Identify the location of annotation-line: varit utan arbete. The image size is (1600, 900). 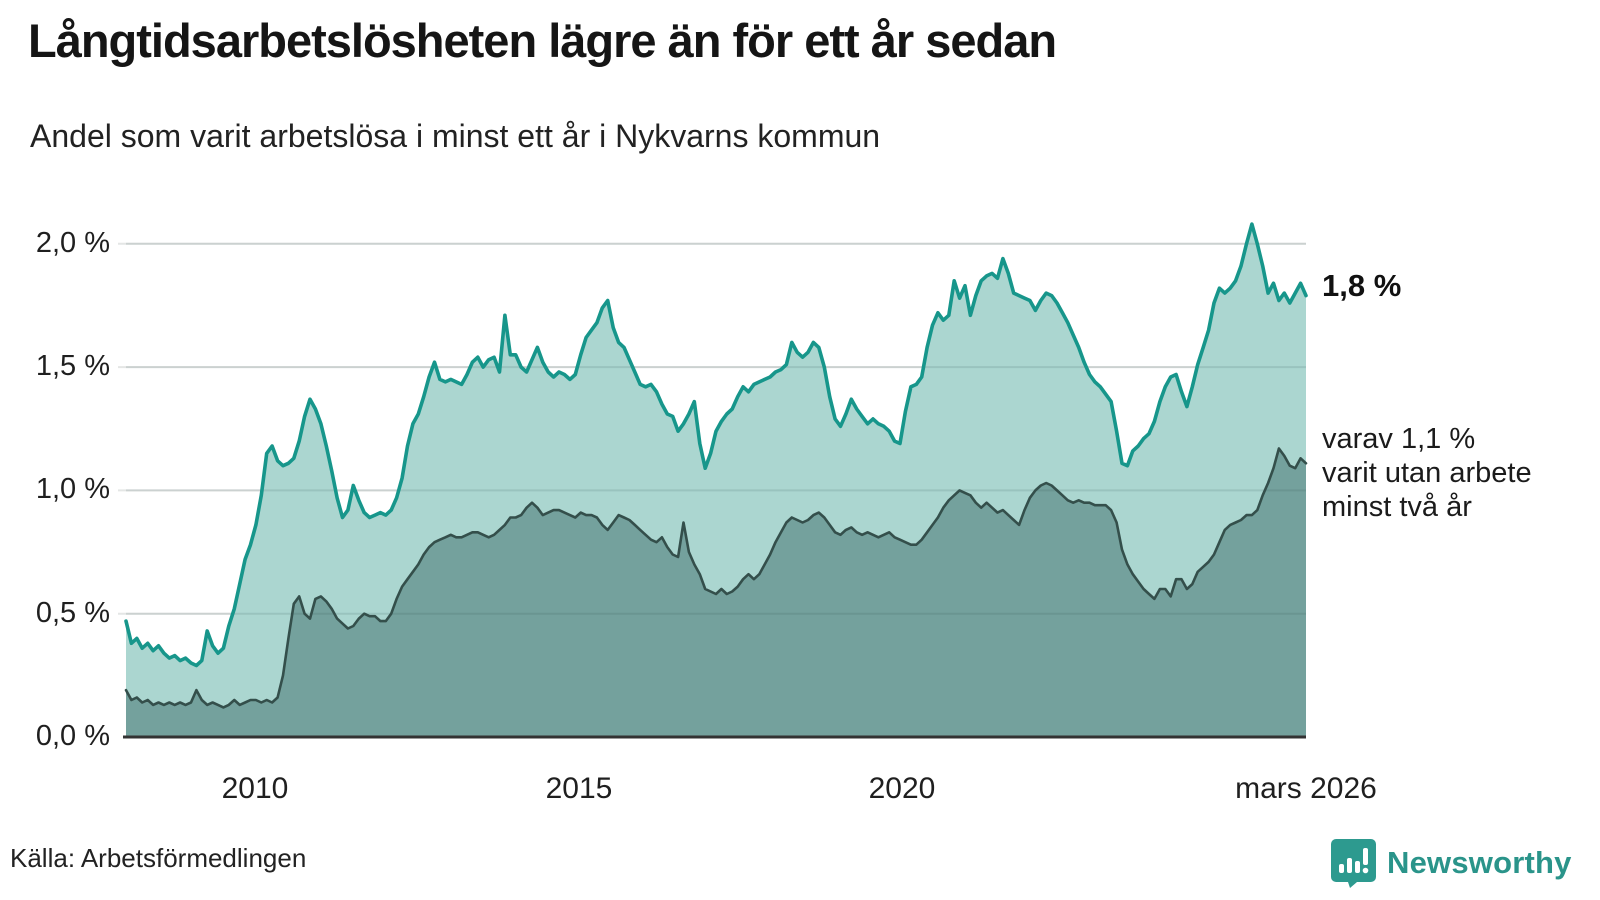
(1427, 473).